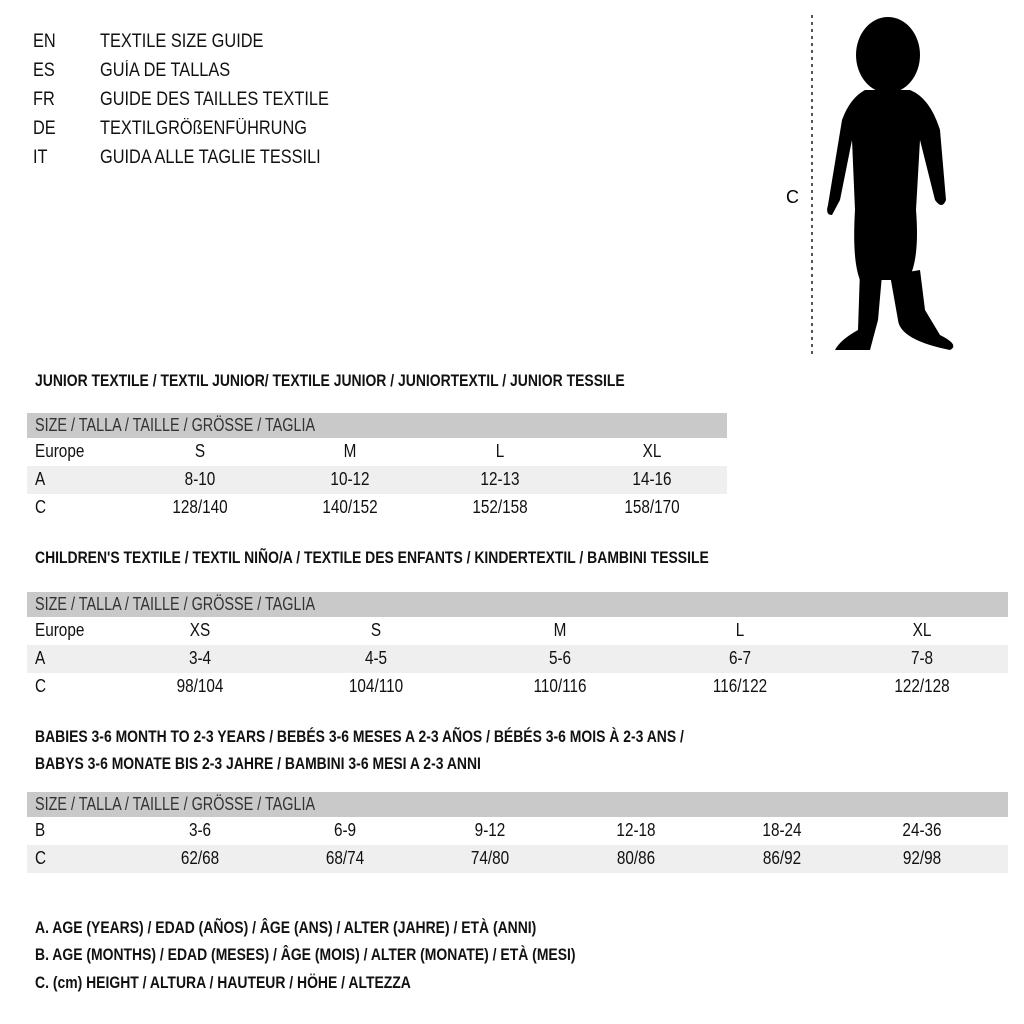 Image resolution: width=1024 pixels, height=1024 pixels. Describe the element at coordinates (345, 830) in the screenshot. I see `table-cell: 6-9` at that location.